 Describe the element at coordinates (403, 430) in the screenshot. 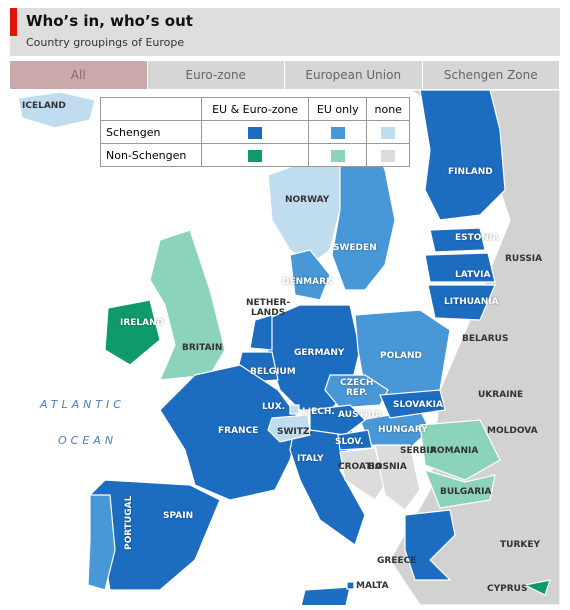

I see `country-label: HUNGARY` at that location.